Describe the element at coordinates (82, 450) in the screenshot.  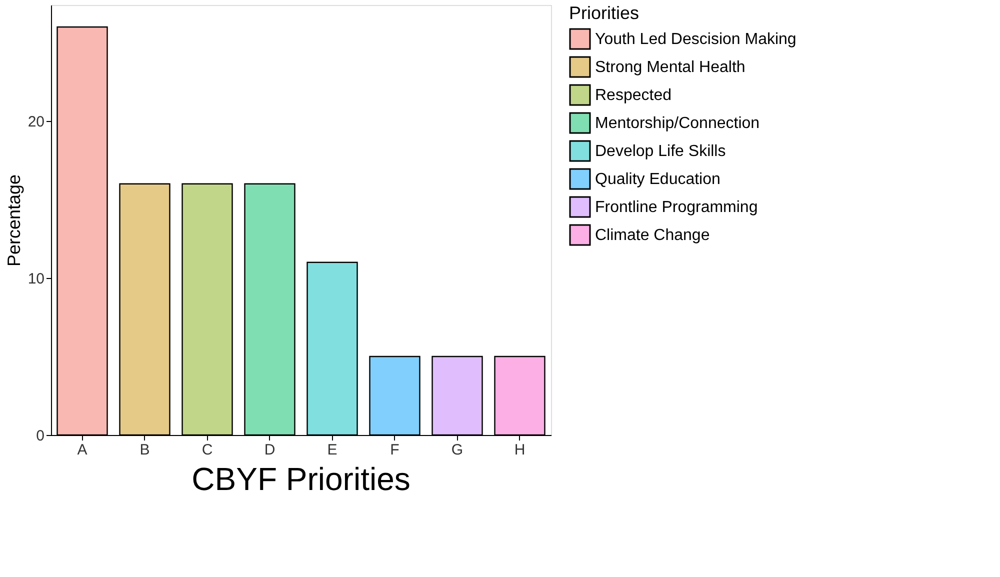
I see `x-tick-label: A` at that location.